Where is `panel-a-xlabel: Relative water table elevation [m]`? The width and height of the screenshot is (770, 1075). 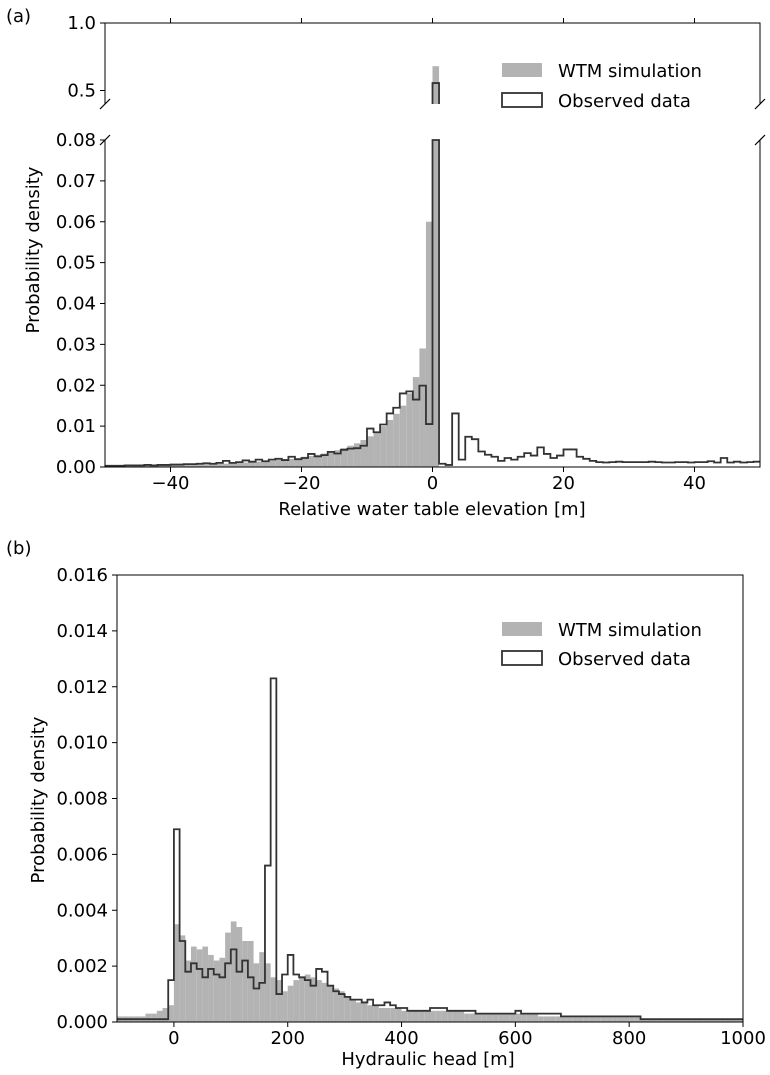
panel-a-xlabel: Relative water table elevation [m] is located at coordinates (431, 509).